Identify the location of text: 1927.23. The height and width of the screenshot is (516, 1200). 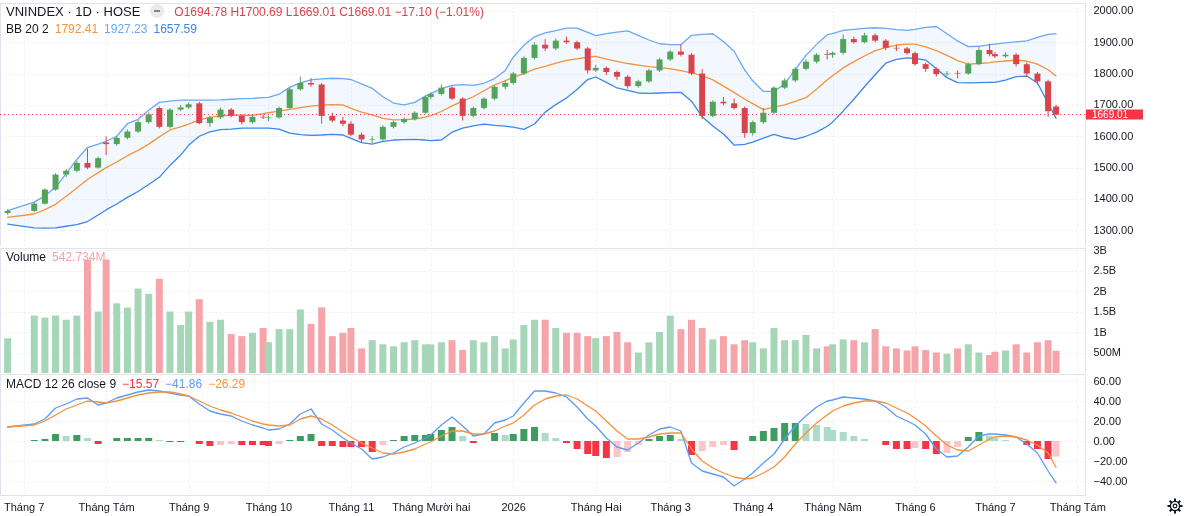
(126, 29).